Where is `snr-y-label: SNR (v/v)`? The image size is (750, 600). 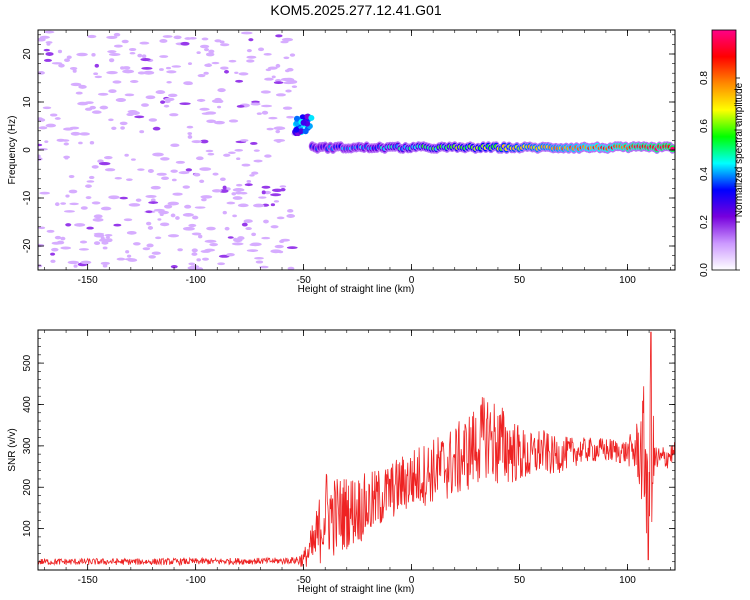 snr-y-label: SNR (v/v) is located at coordinates (12, 449).